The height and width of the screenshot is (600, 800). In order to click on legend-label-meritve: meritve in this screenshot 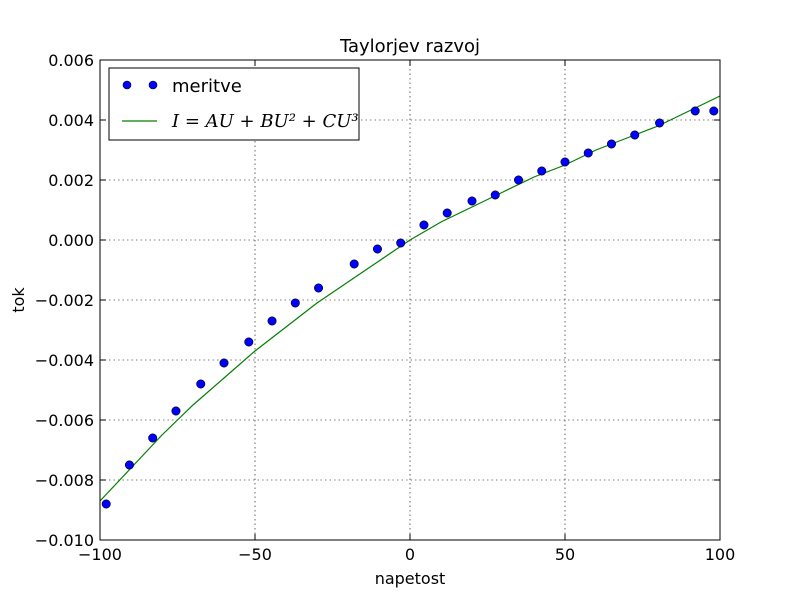, I will do `click(207, 86)`.